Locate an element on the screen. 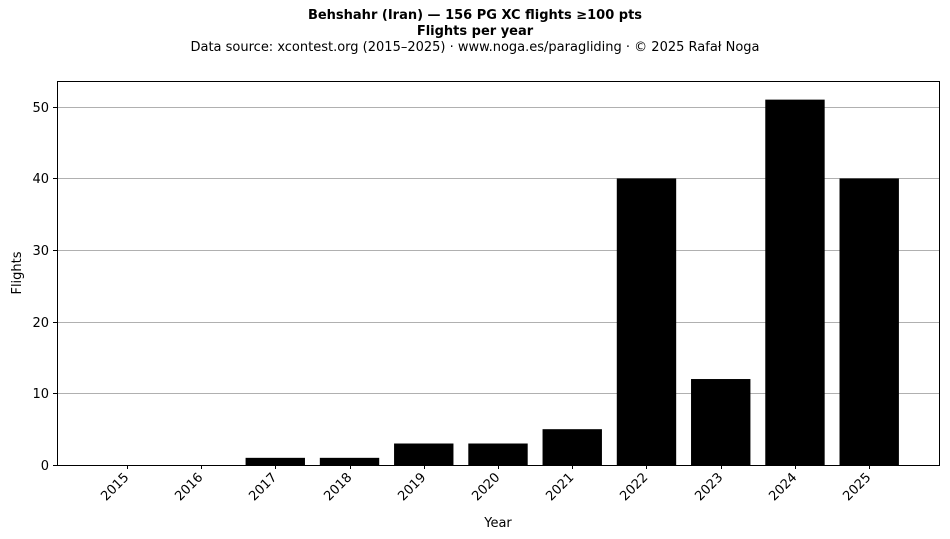 The width and height of the screenshot is (950, 539). chart-title-line-2: Flights per year is located at coordinates (475, 31).